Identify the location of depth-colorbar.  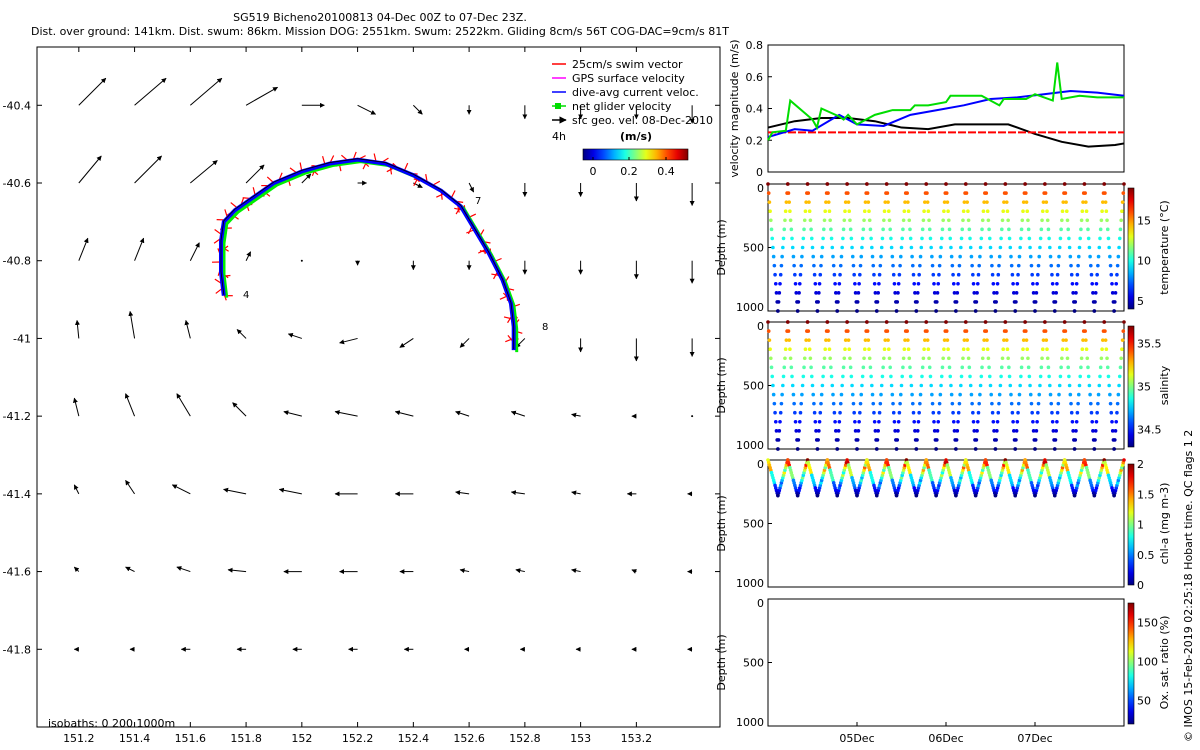
(1131, 524).